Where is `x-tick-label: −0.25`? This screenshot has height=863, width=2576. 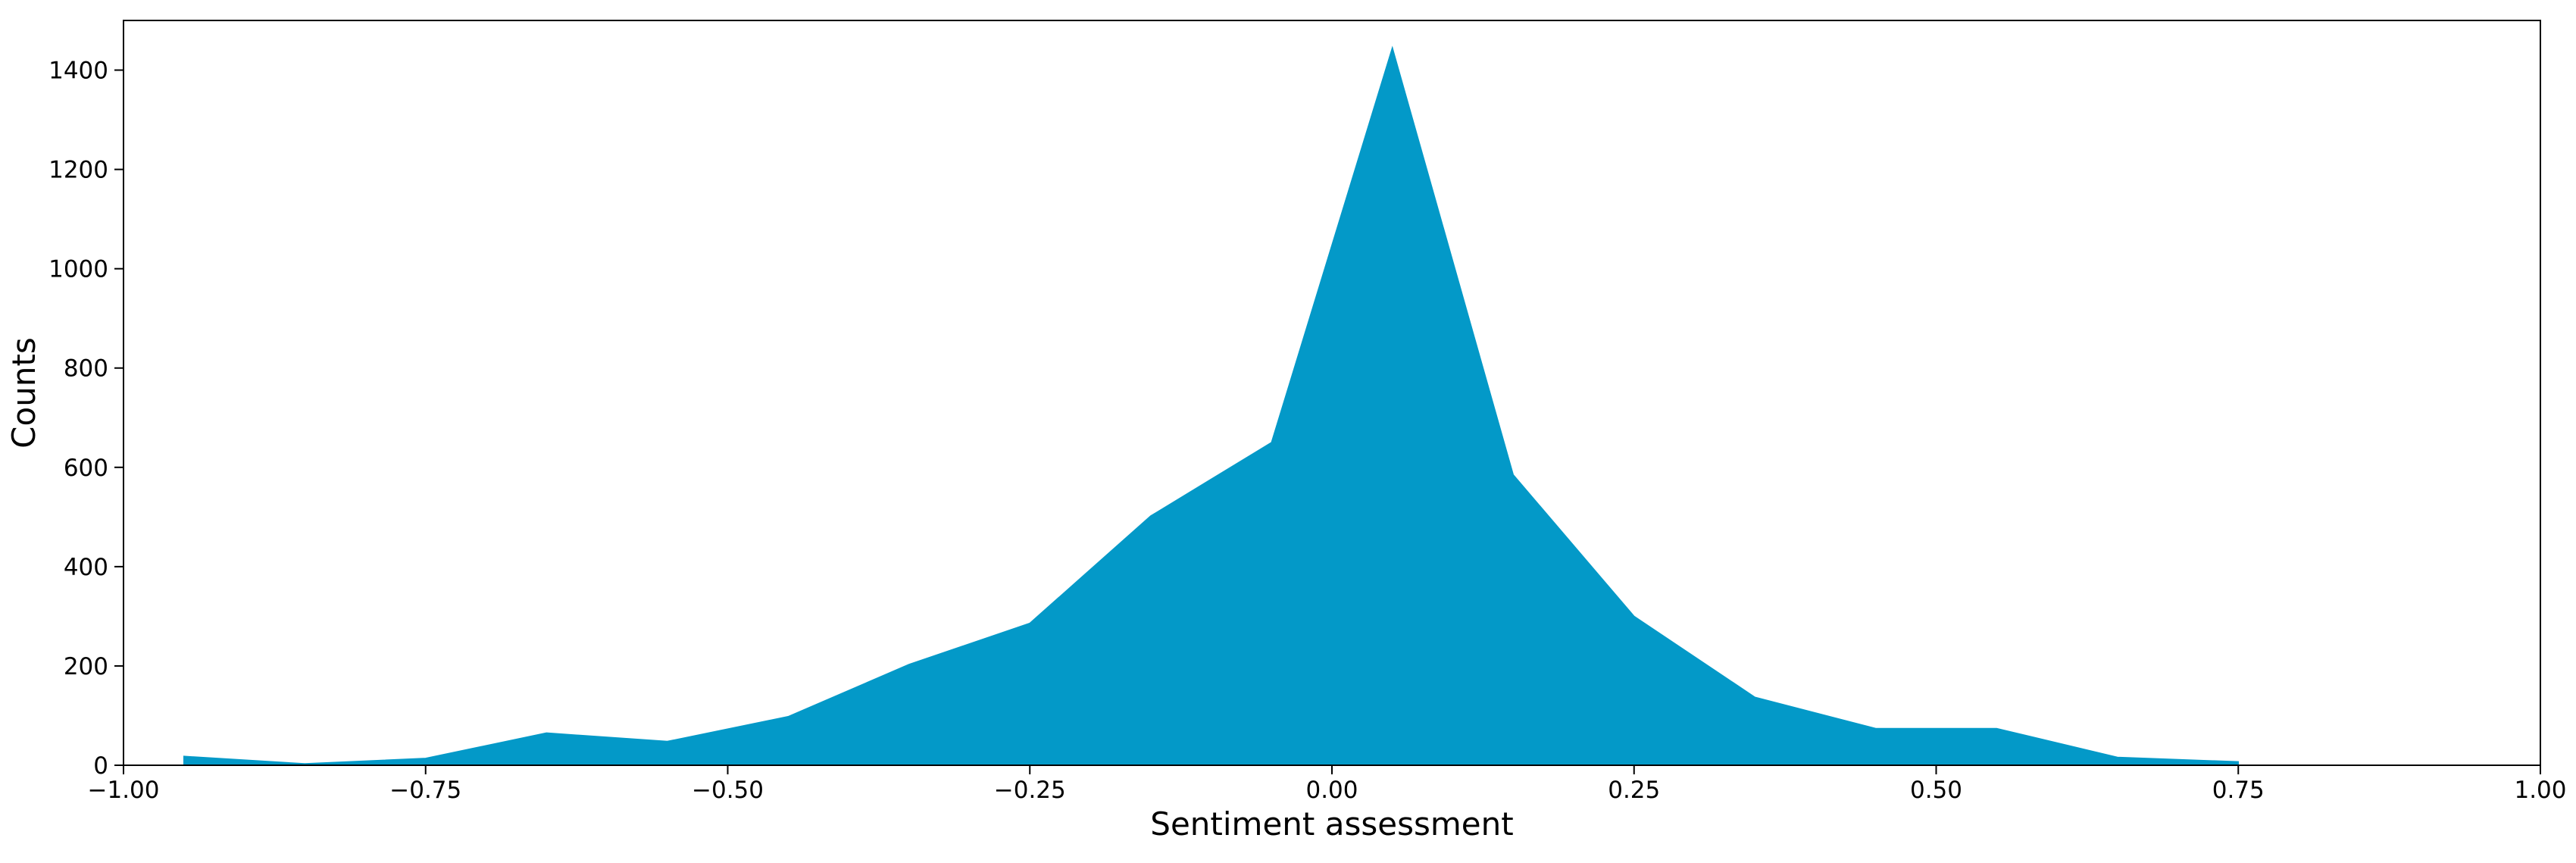 x-tick-label: −0.25 is located at coordinates (1030, 790).